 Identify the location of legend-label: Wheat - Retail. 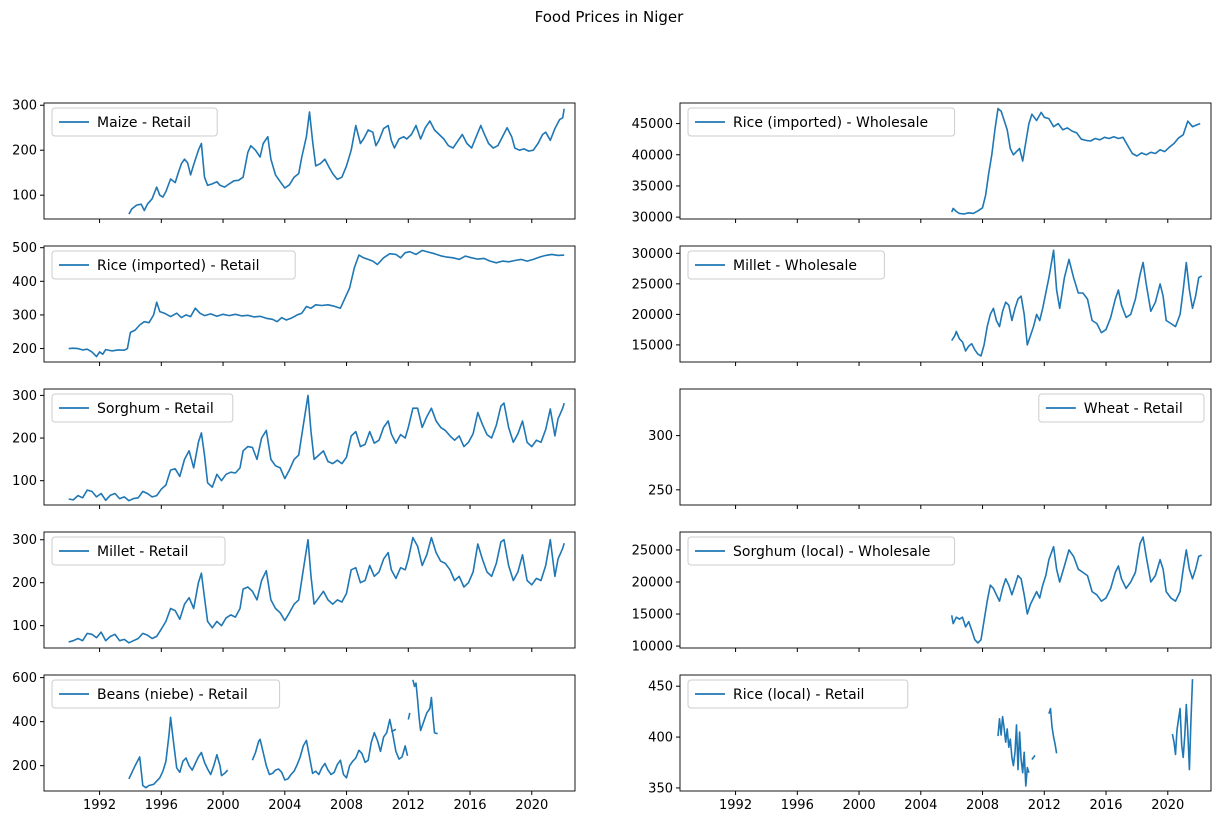
(1133, 409).